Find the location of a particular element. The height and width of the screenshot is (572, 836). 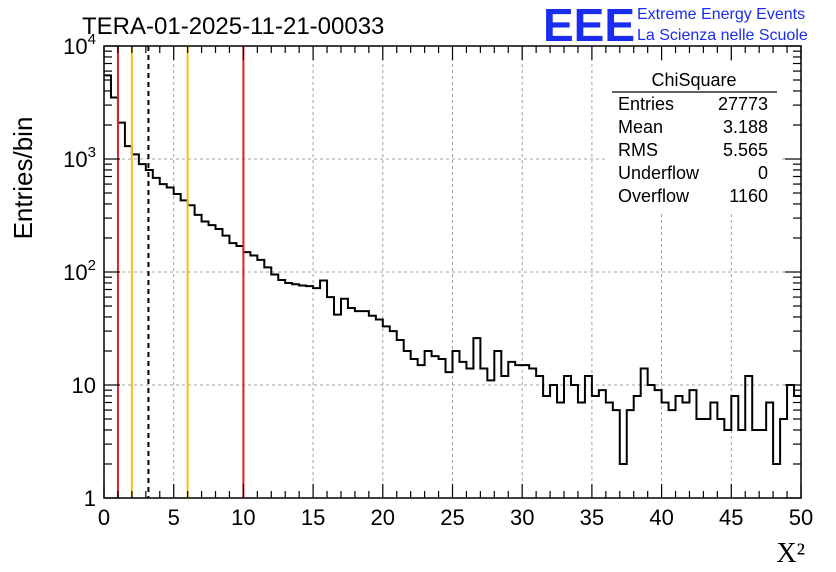

x-tick-label: 20 is located at coordinates (383, 517).